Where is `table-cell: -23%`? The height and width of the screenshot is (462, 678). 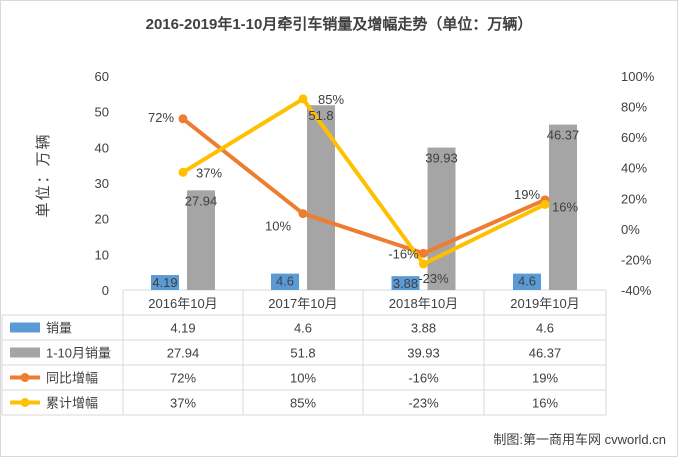 table-cell: -23% is located at coordinates (423, 403).